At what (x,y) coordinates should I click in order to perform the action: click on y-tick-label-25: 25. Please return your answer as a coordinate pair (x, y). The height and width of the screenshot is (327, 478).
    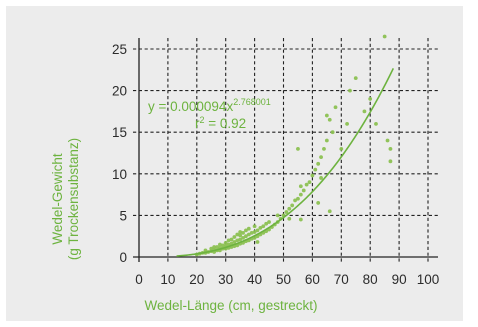
    Looking at the image, I should click on (119, 49).